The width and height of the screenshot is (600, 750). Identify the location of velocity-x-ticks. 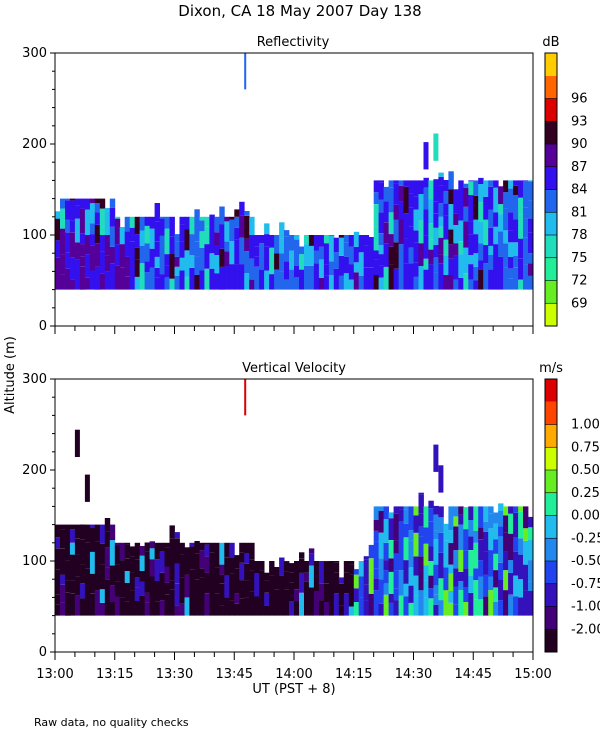
(294, 656).